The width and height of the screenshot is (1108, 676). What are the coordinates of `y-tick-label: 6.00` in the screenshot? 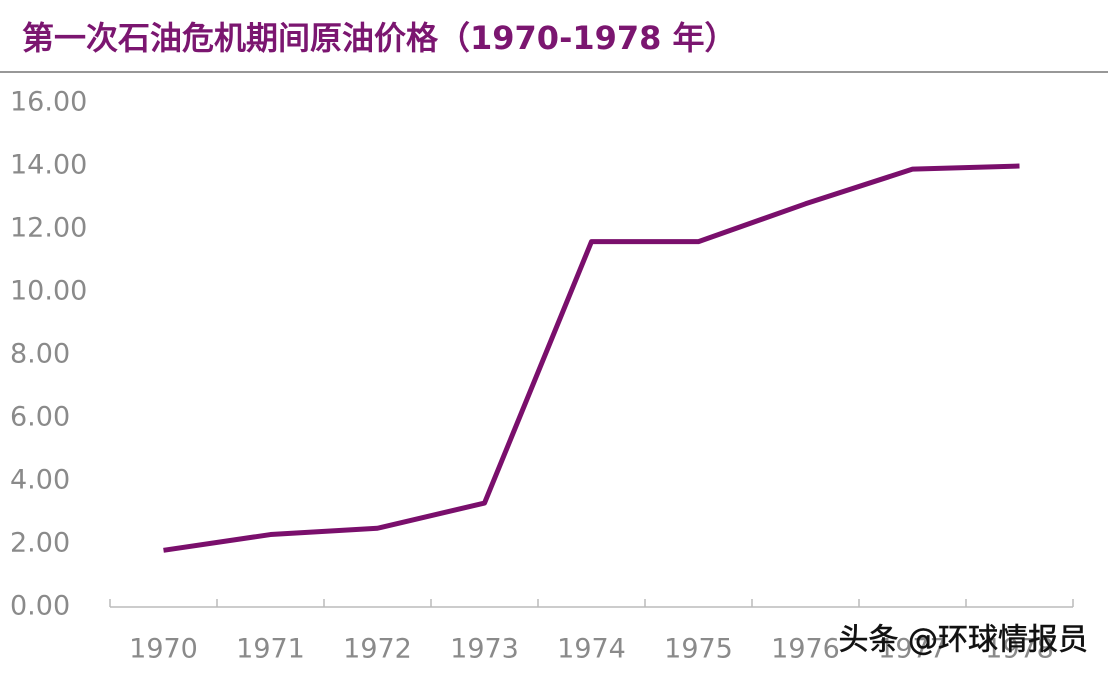 It's located at (40, 417).